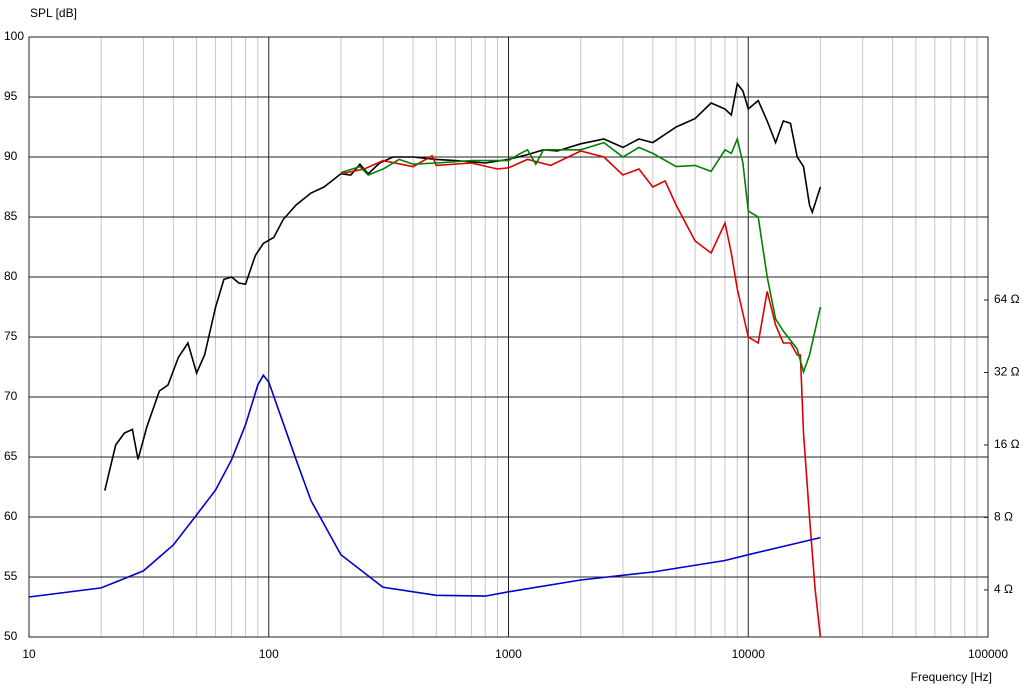 This screenshot has height=689, width=1024. What do you see at coordinates (14, 36) in the screenshot?
I see `y-tick-label: 100` at bounding box center [14, 36].